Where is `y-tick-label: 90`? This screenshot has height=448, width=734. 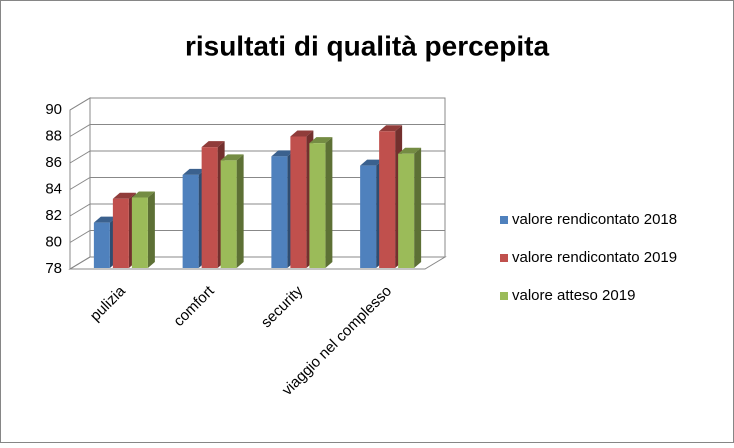 y-tick-label: 90 is located at coordinates (53, 109).